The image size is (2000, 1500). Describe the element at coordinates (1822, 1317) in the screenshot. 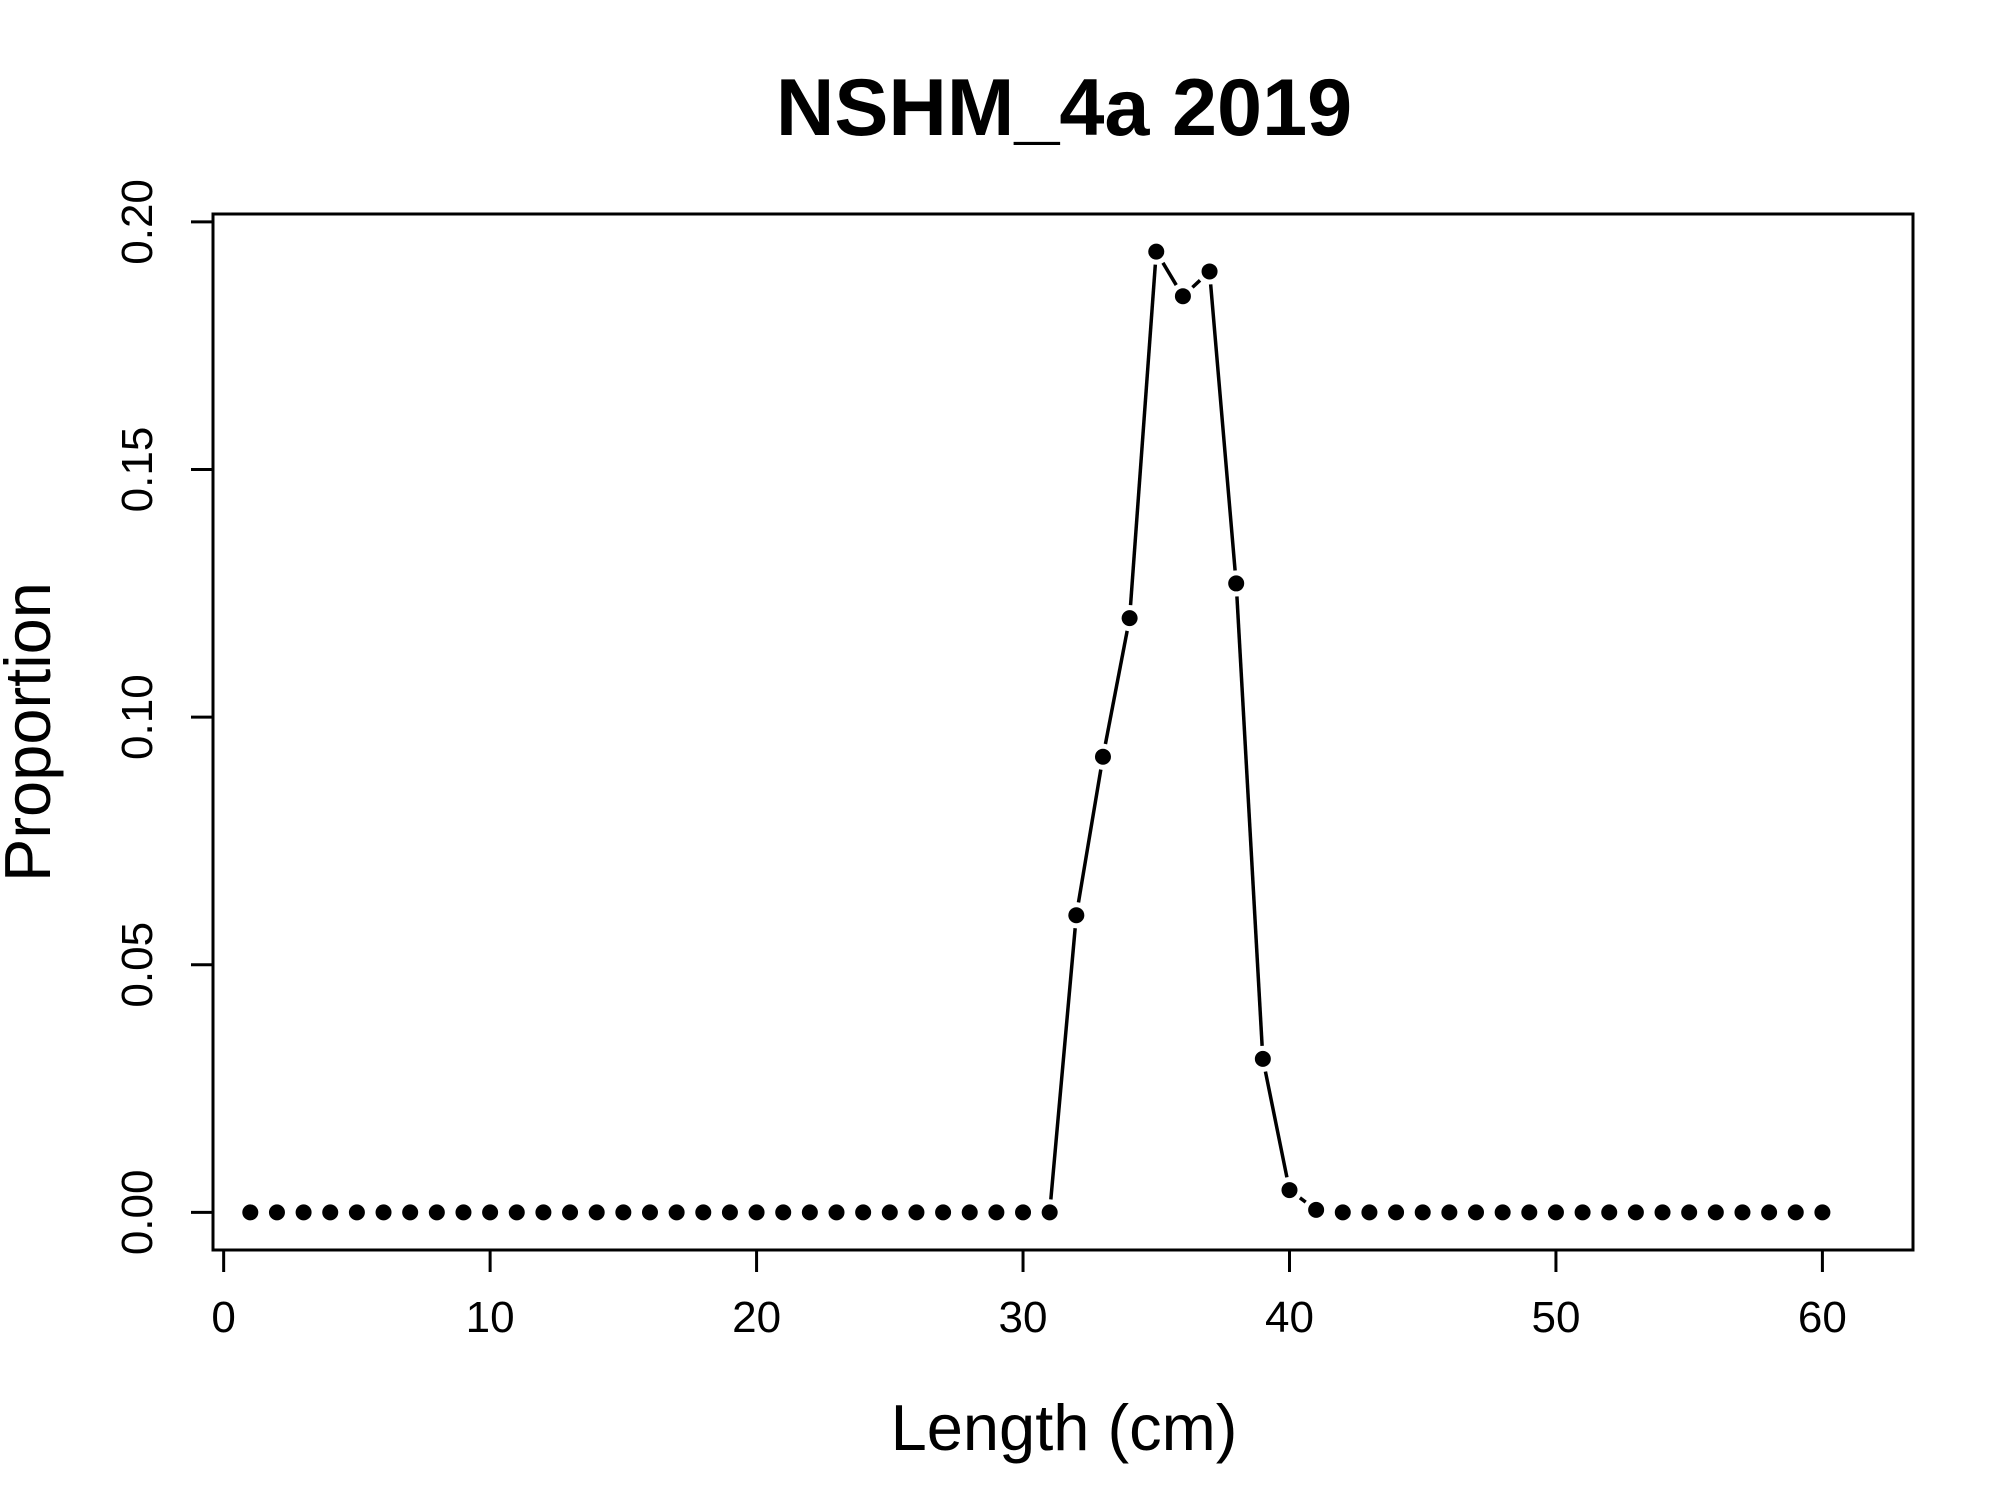

I see `x-tick-label: 60` at that location.